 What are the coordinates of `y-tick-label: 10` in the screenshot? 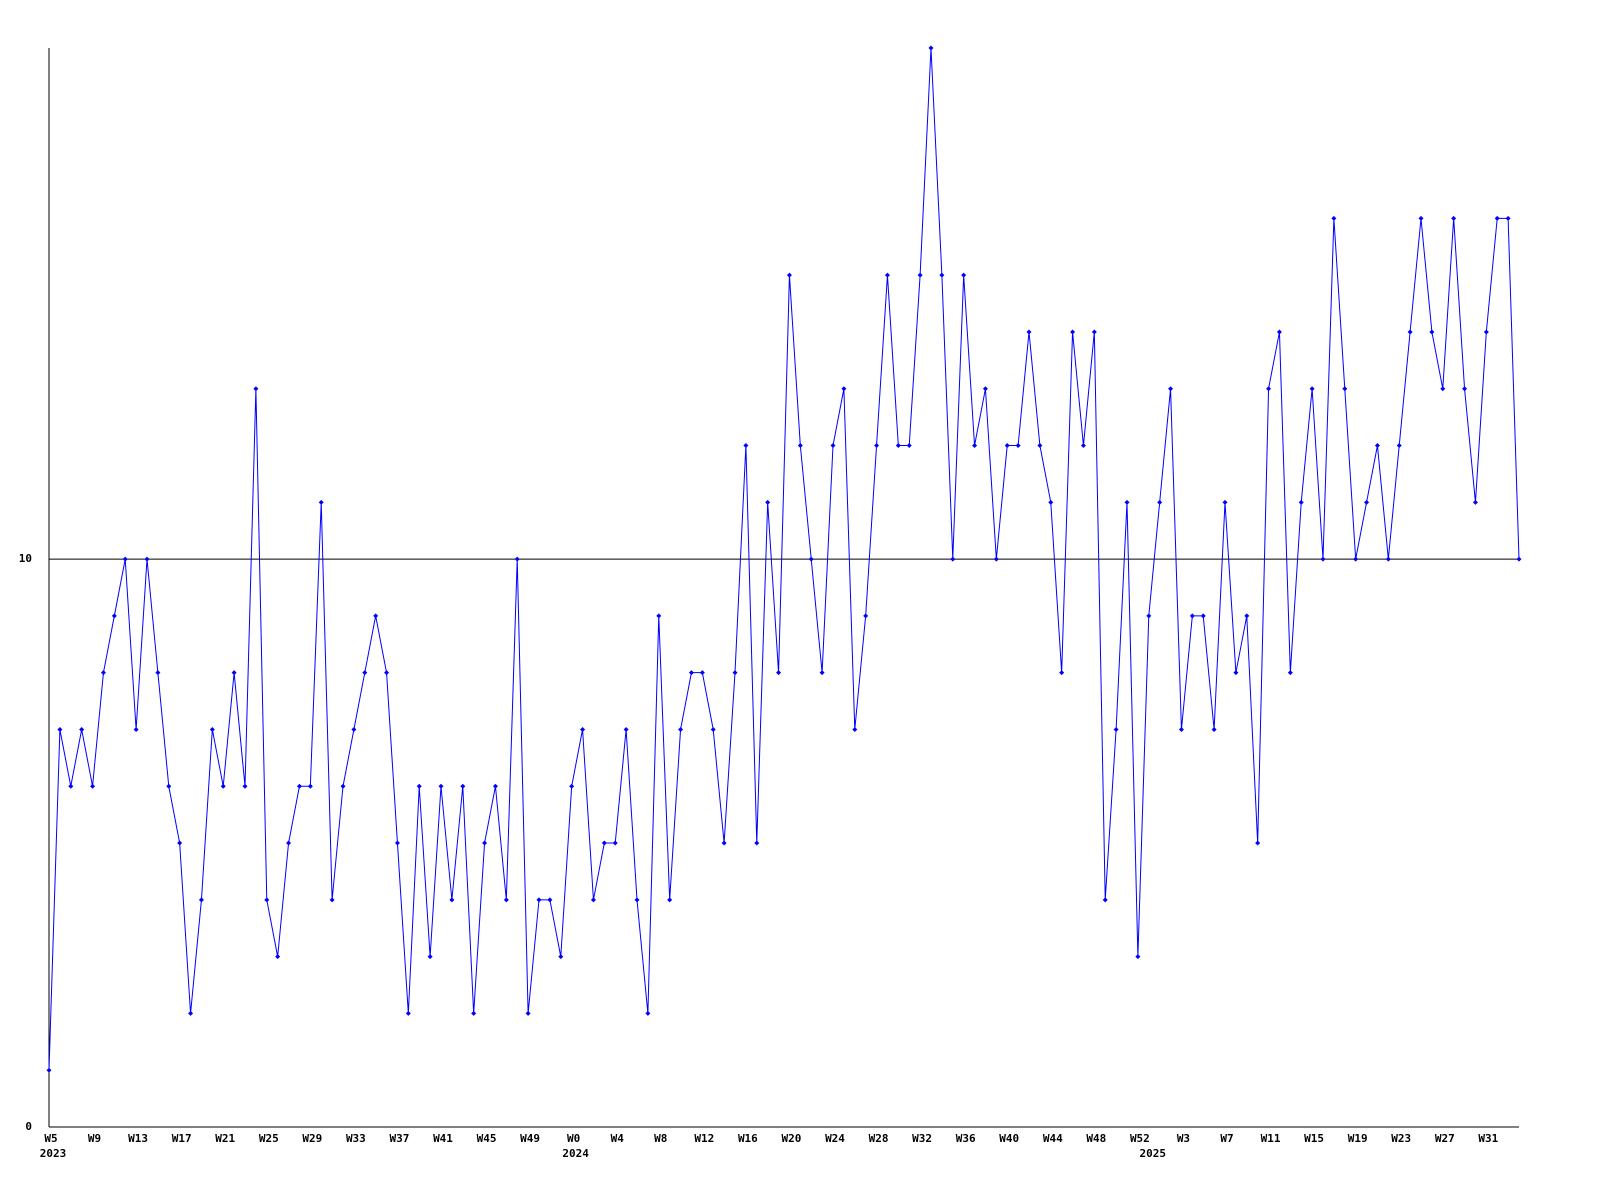 It's located at (25, 558).